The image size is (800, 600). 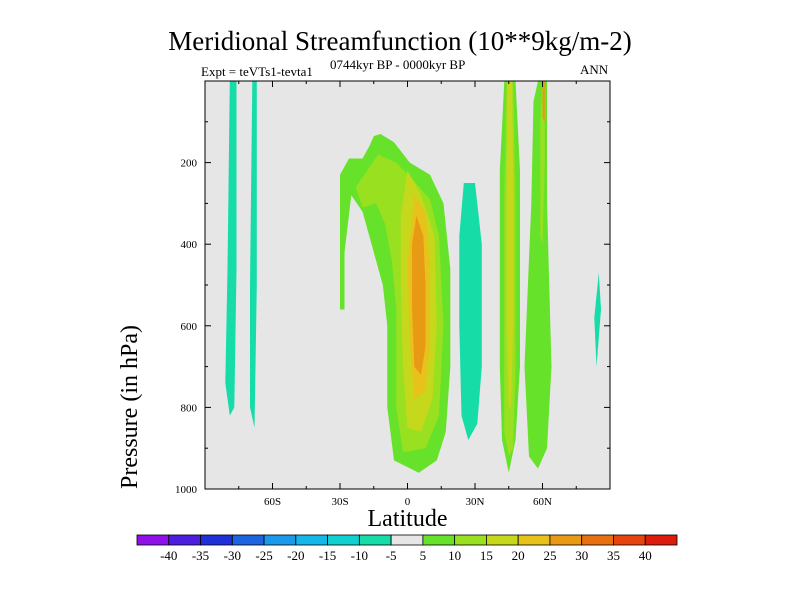 What do you see at coordinates (423, 555) in the screenshot?
I see `colorbar-label: 5` at bounding box center [423, 555].